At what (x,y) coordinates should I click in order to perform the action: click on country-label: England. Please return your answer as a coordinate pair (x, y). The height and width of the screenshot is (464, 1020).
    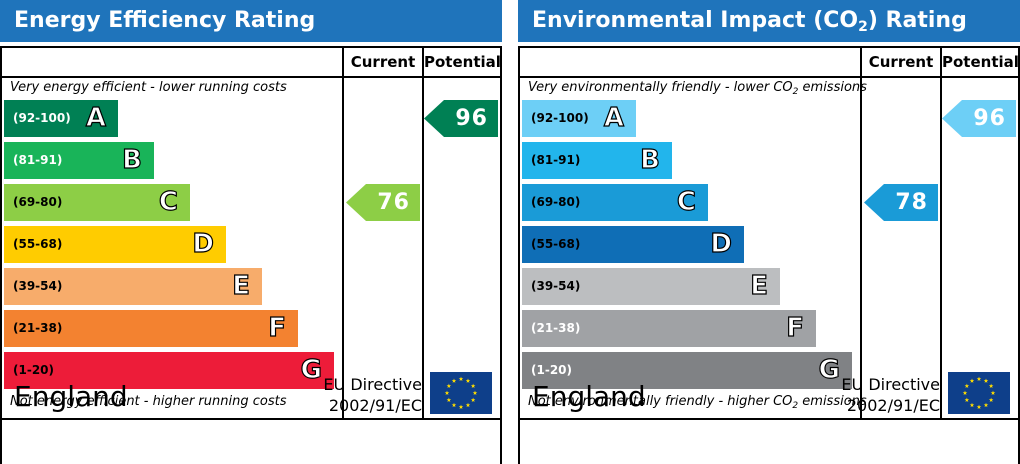
    Looking at the image, I should click on (71, 396).